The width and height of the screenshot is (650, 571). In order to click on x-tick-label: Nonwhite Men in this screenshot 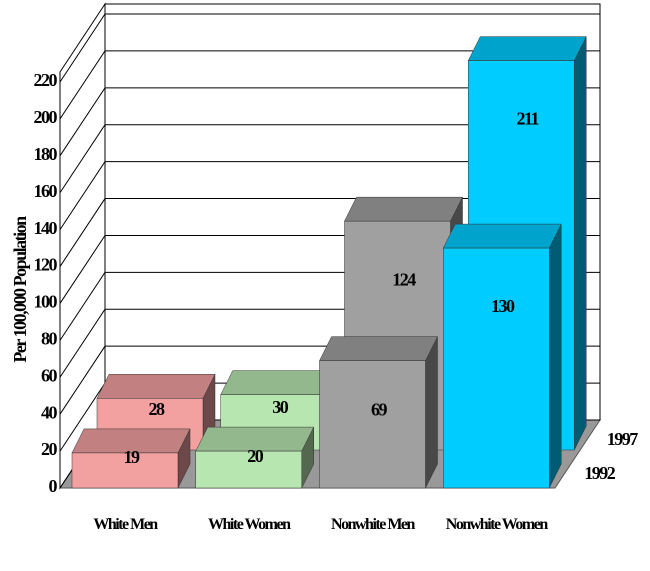, I will do `click(373, 524)`.